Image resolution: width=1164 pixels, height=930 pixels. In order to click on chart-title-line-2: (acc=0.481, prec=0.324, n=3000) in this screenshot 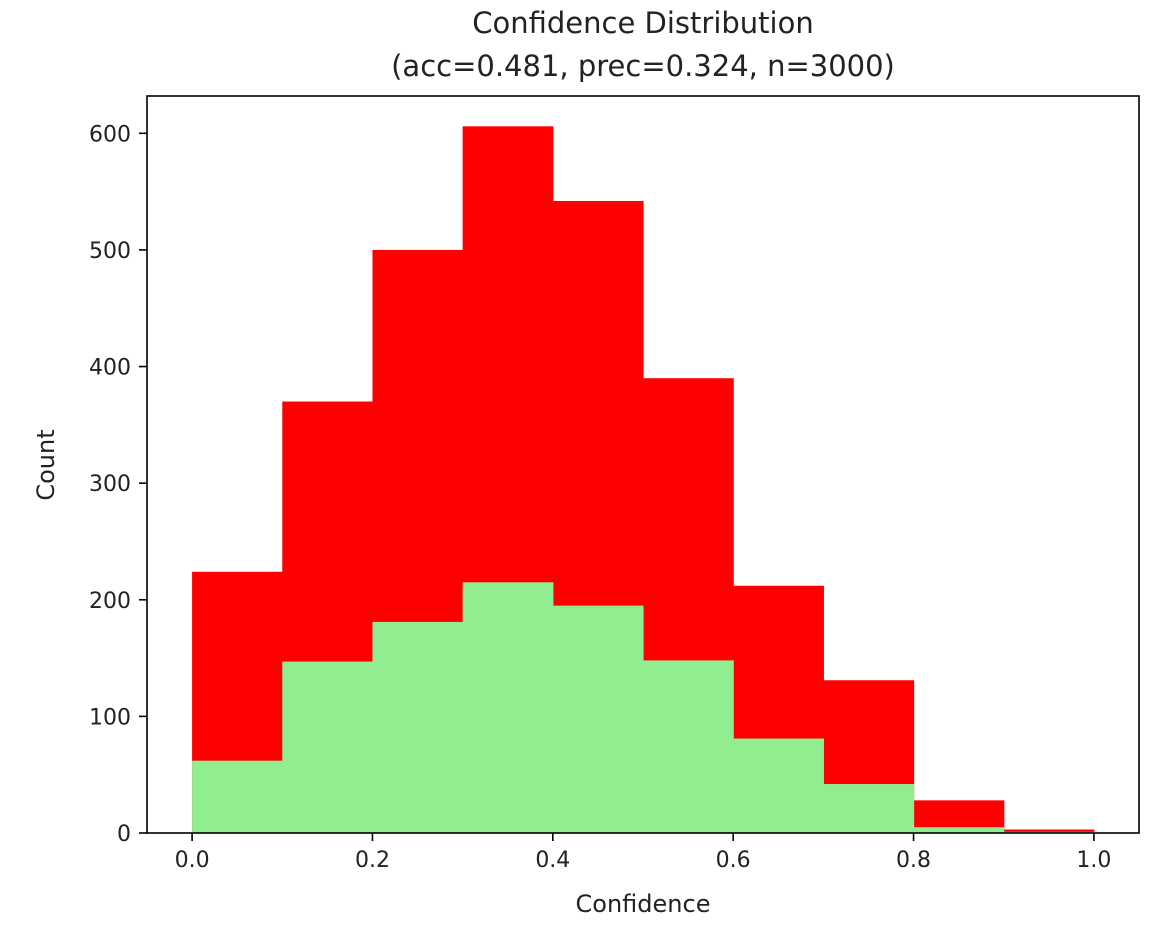, I will do `click(643, 66)`.